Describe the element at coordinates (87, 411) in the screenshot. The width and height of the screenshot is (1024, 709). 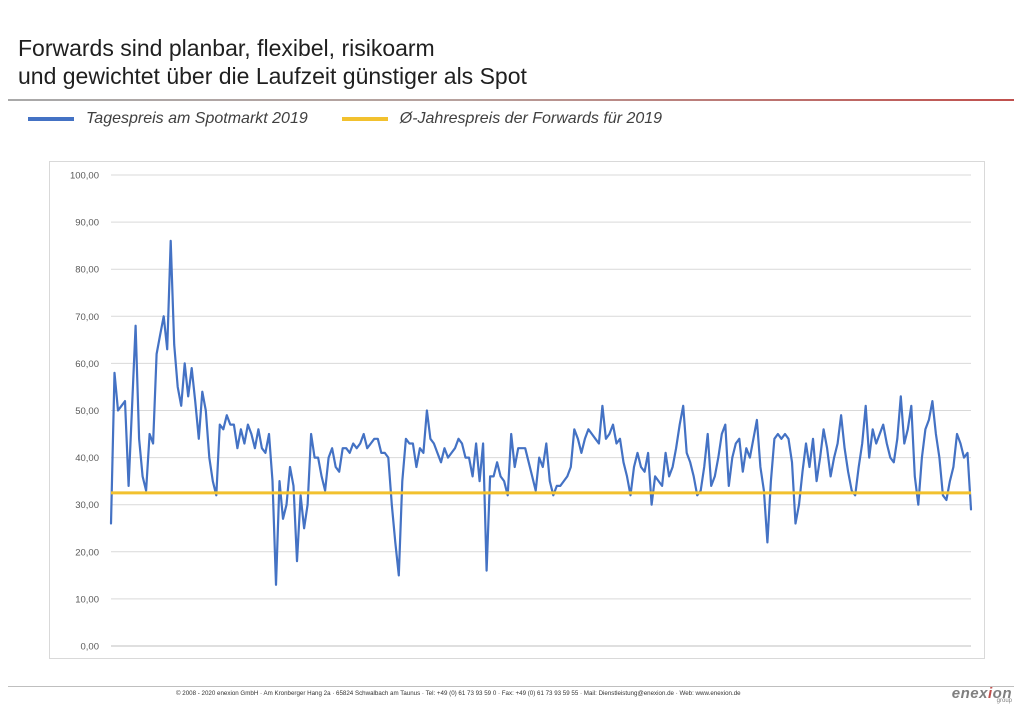
I see `y-tick-label: 50,00` at that location.